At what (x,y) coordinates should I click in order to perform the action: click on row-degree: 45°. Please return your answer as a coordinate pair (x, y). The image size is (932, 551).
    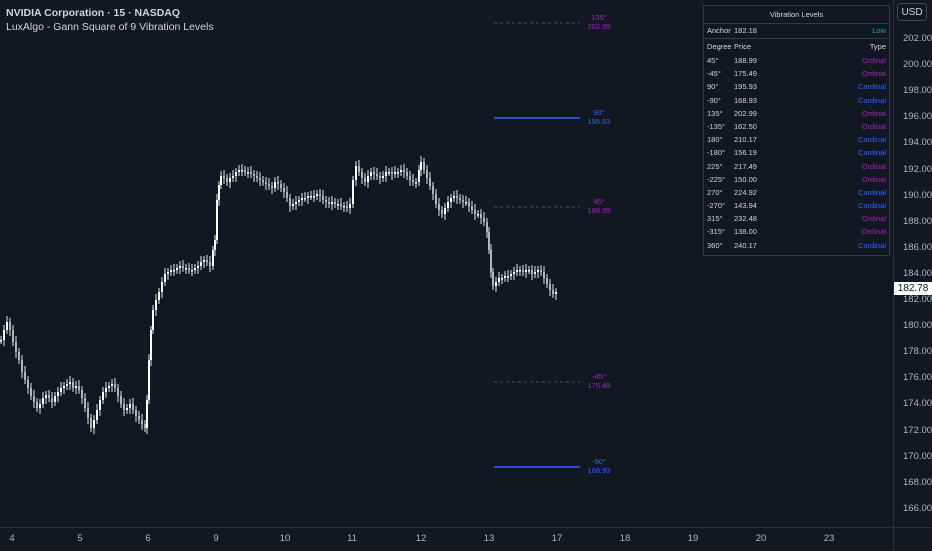
    Looking at the image, I should click on (713, 60).